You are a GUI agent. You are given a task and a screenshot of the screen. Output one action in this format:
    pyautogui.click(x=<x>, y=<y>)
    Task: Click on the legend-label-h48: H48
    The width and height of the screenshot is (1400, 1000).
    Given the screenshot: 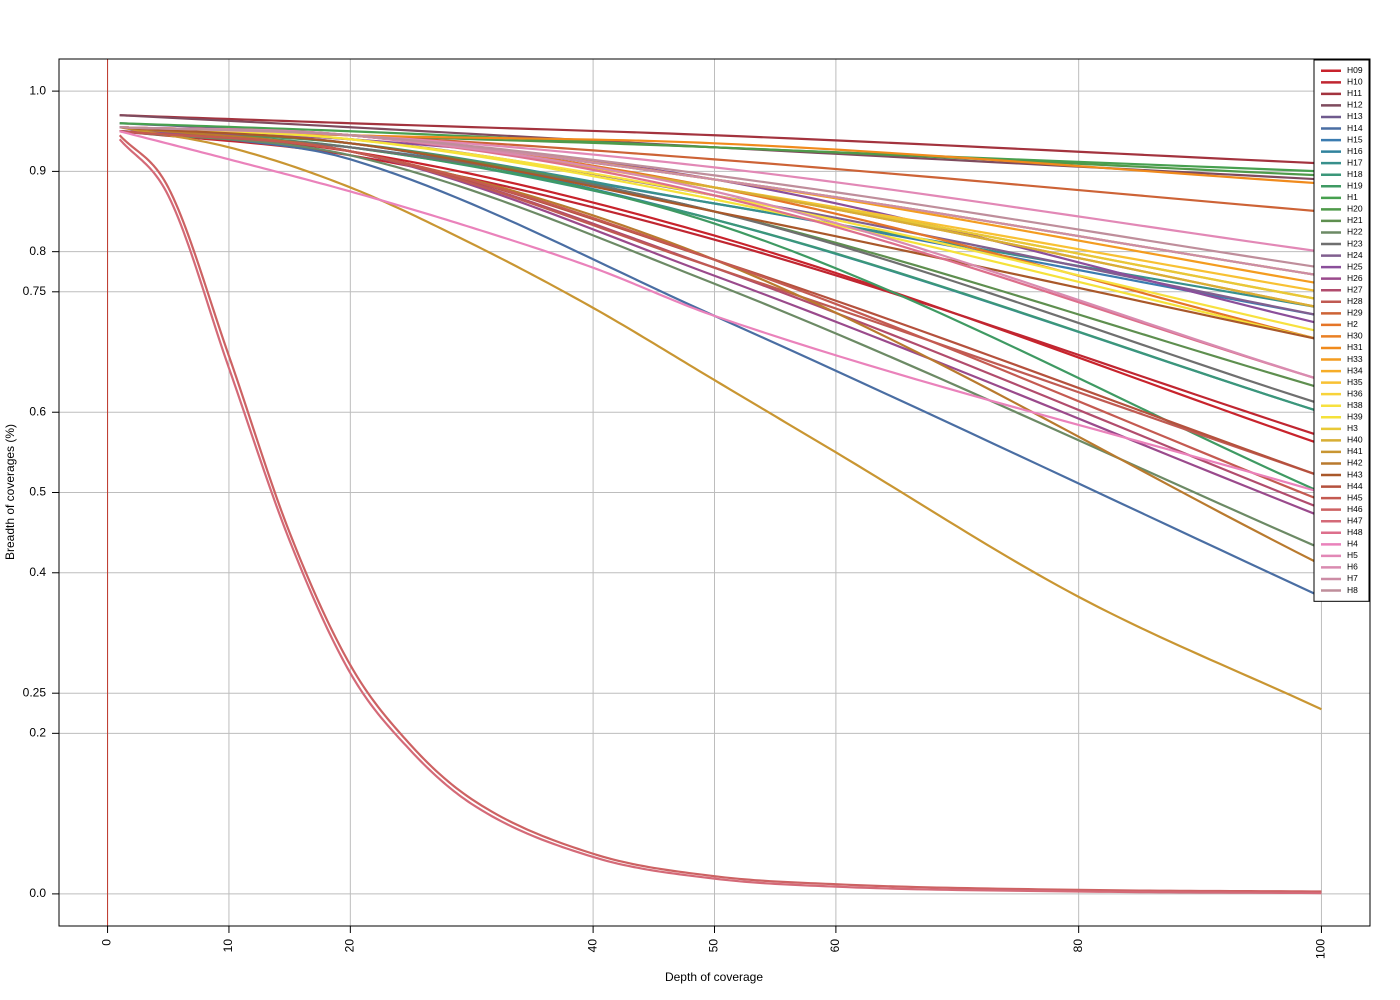 What is the action you would take?
    pyautogui.click(x=1355, y=532)
    